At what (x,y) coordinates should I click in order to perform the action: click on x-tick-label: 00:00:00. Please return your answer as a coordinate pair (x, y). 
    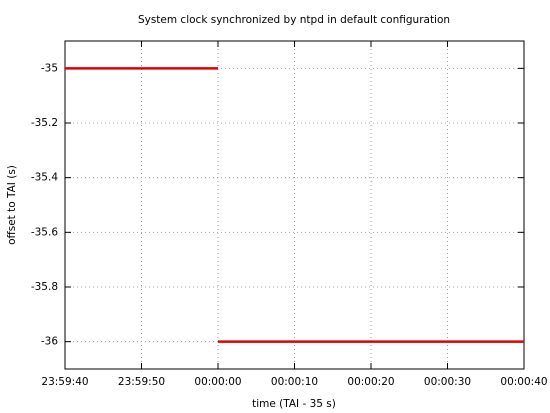
    Looking at the image, I should click on (217, 382).